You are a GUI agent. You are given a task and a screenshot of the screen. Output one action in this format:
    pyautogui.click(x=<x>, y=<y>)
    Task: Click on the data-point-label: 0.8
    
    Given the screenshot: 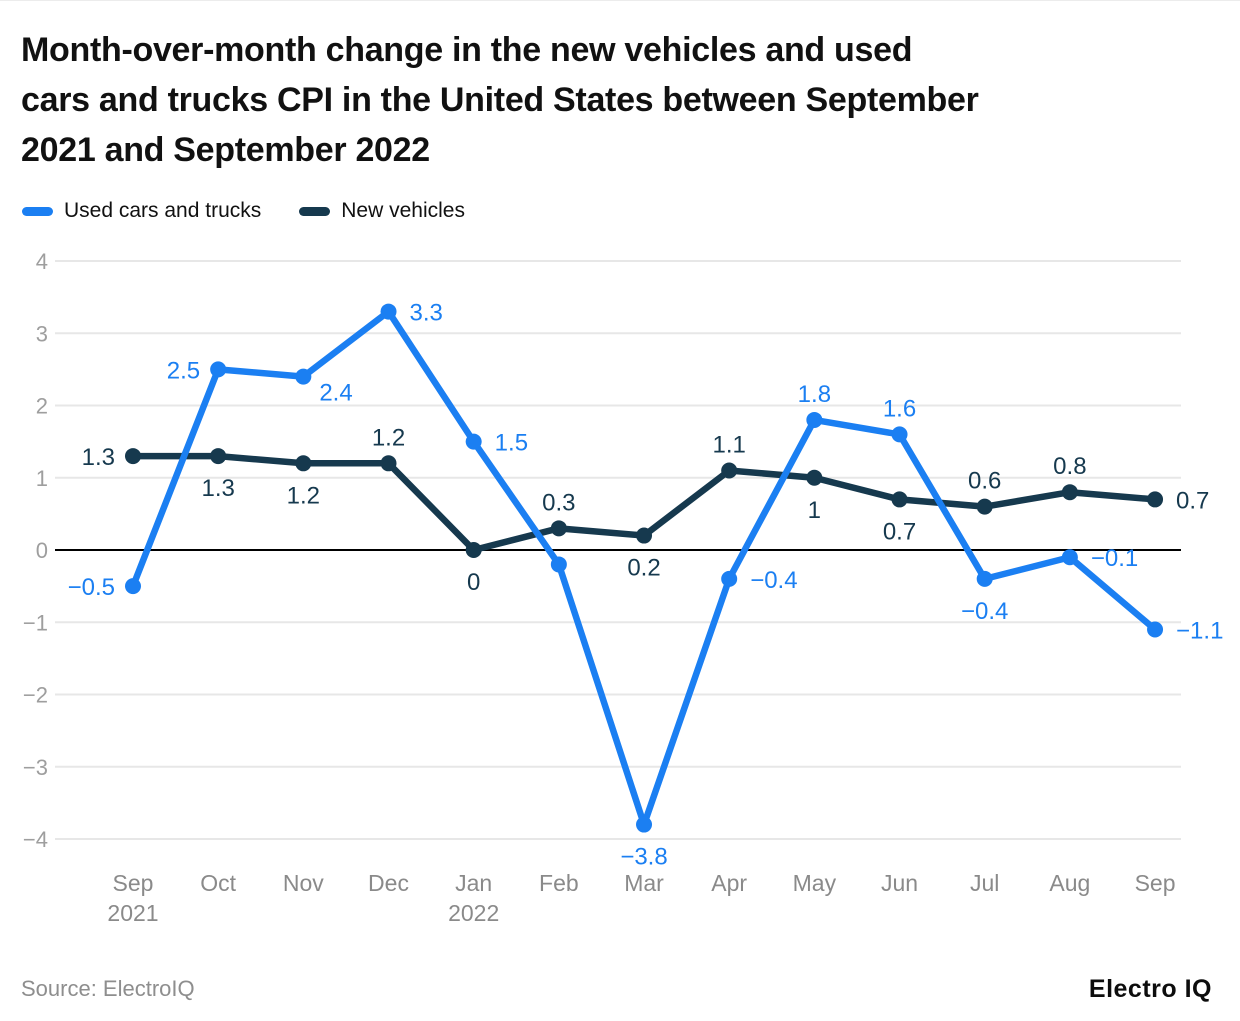 What is the action you would take?
    pyautogui.click(x=1069, y=466)
    